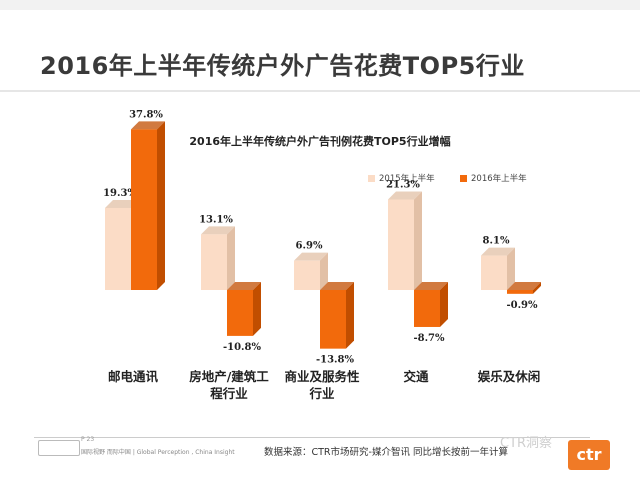 This screenshot has width=640, height=480. I want to click on title-divider, so click(320, 91).